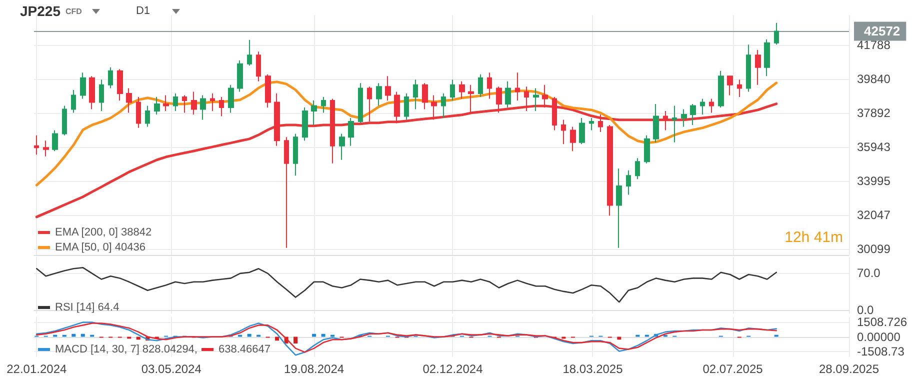 The image size is (921, 380). I want to click on legend-label: EMA [50, 0] 40436, so click(100, 248).